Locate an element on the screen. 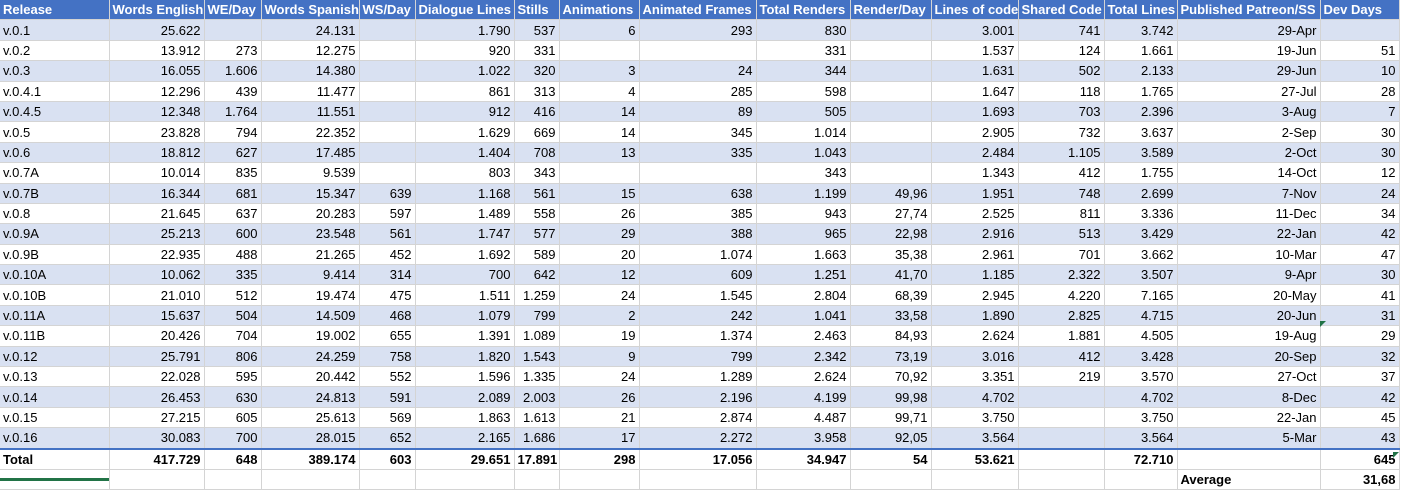  cell-published-date: 29-Jun is located at coordinates (1249, 71).